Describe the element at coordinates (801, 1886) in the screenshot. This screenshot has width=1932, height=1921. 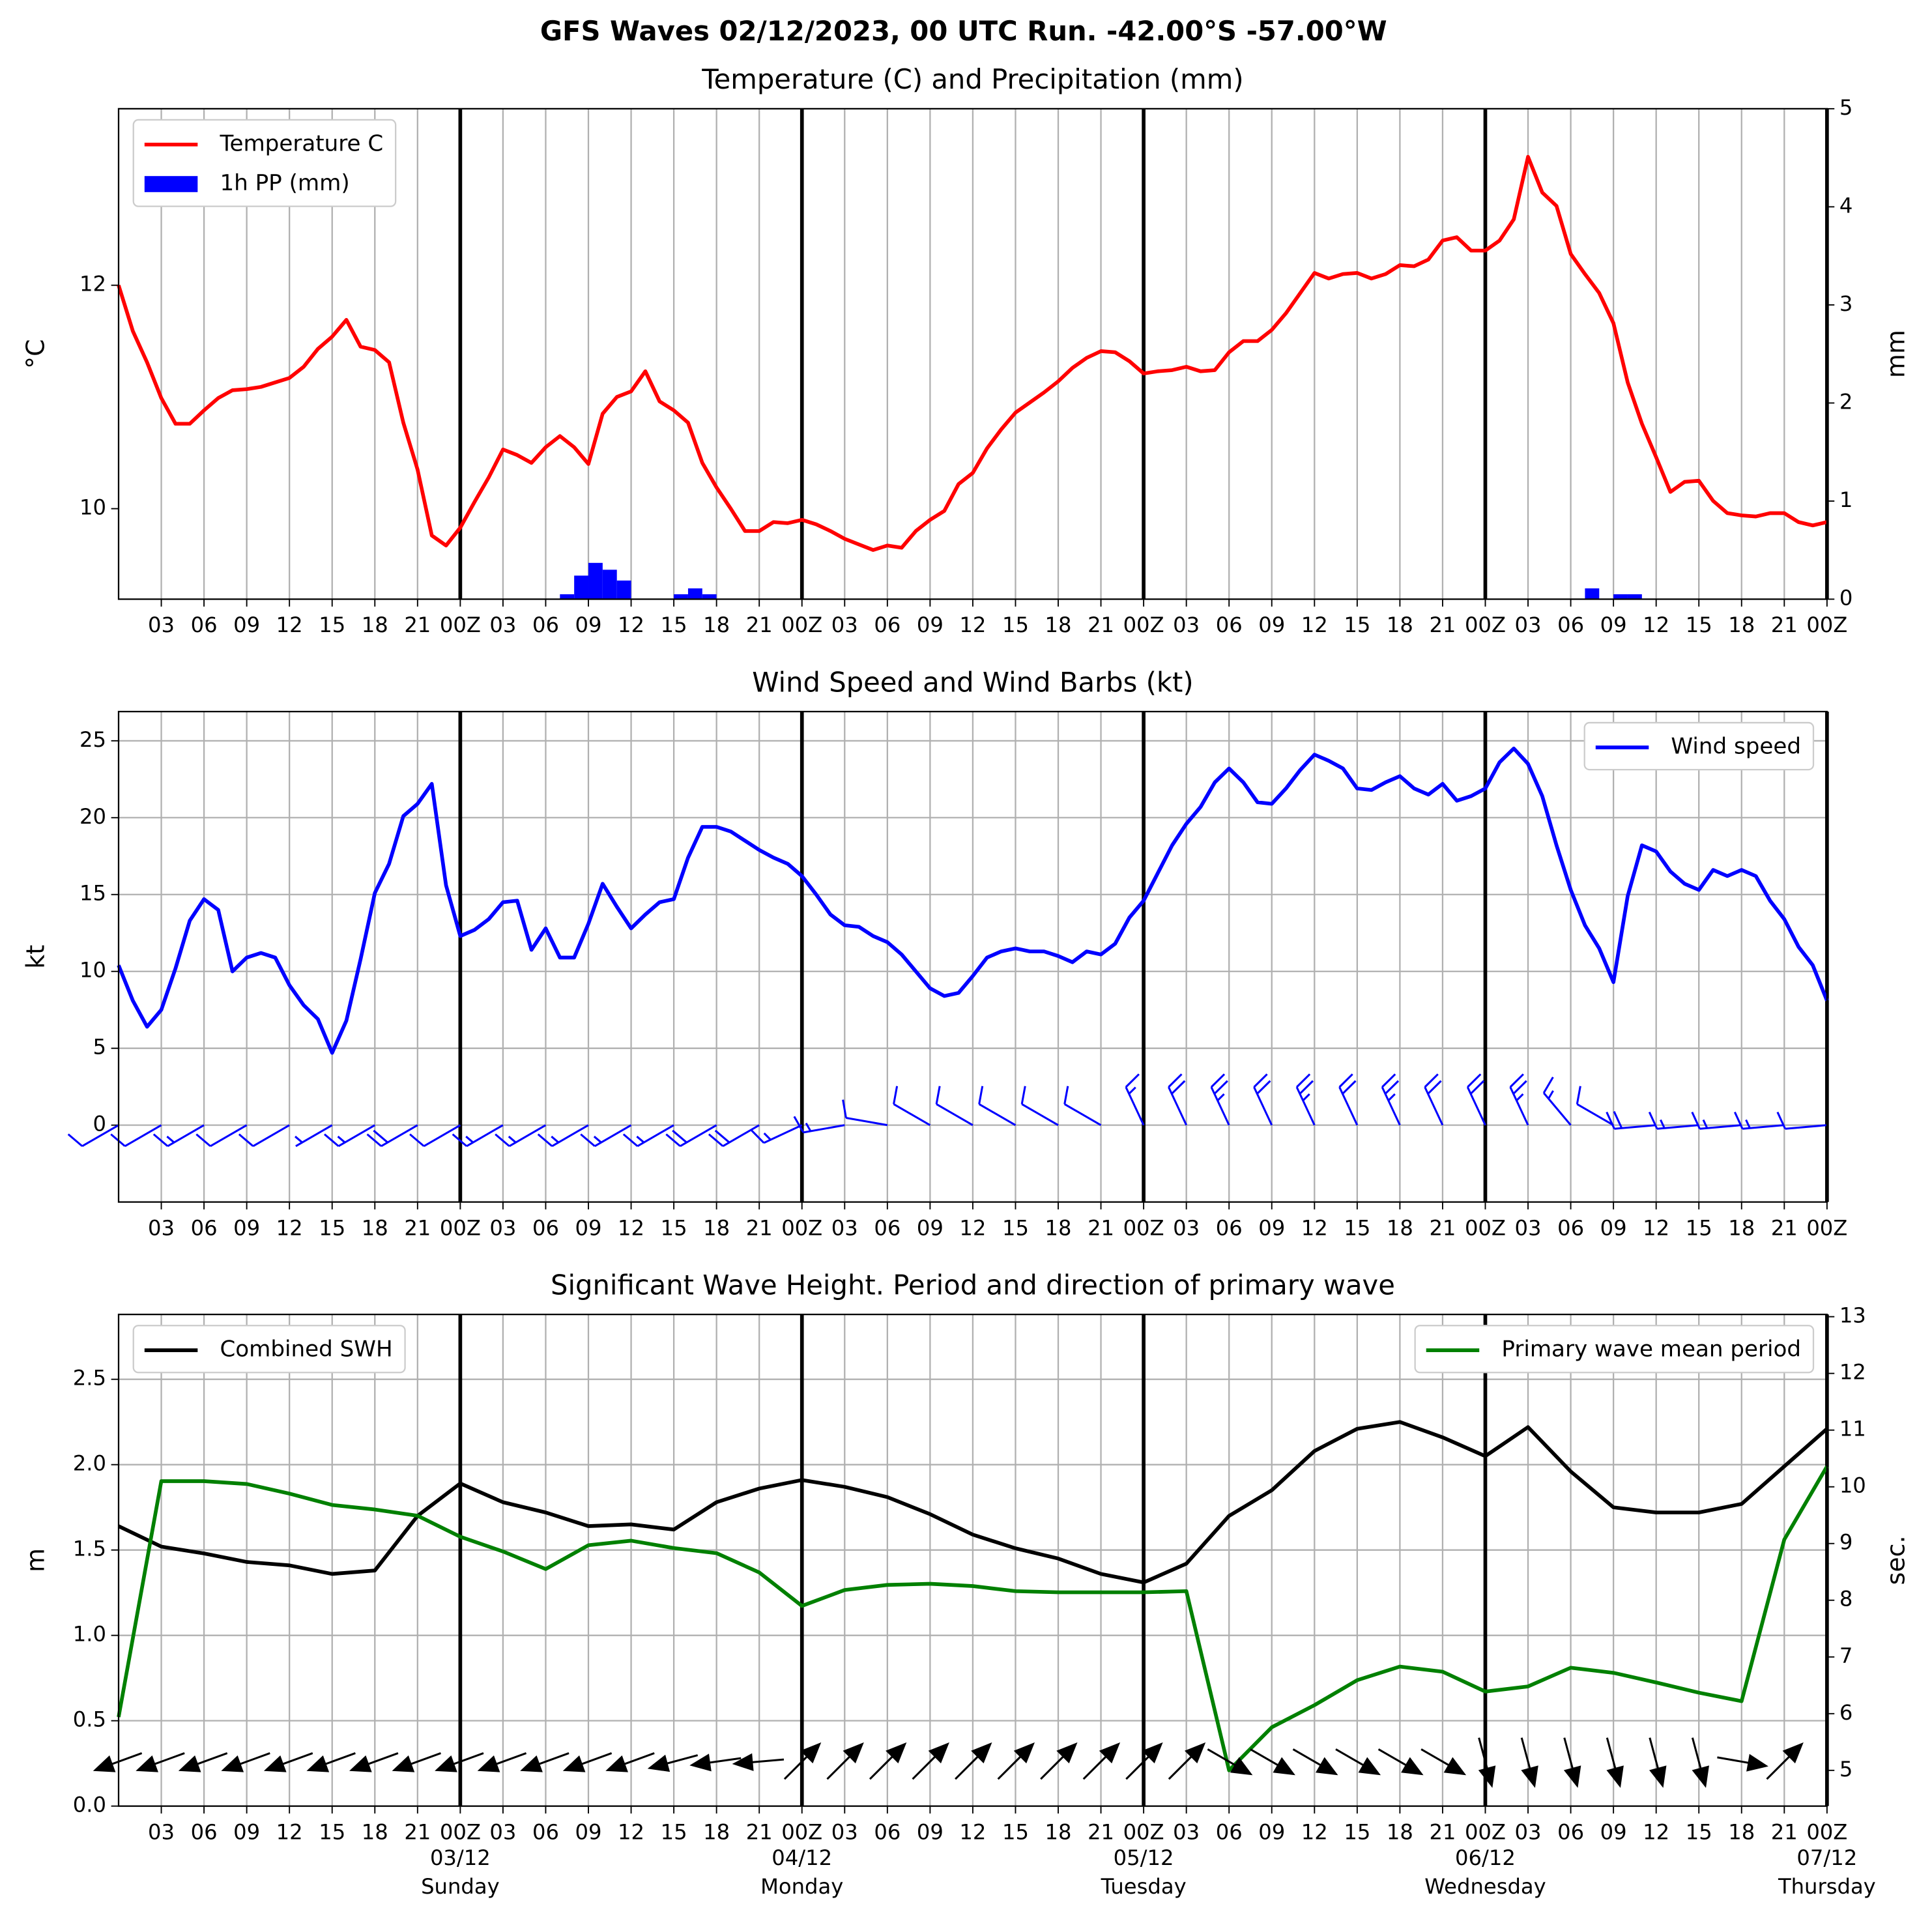
I see `day-label: Monday` at that location.